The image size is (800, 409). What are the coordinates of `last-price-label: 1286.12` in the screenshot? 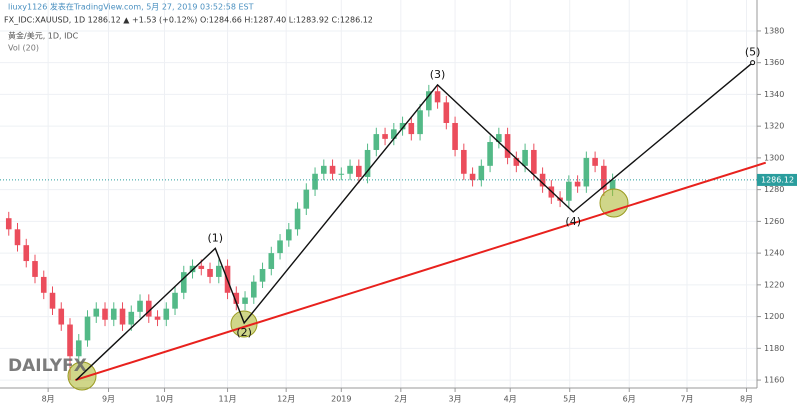 It's located at (777, 179).